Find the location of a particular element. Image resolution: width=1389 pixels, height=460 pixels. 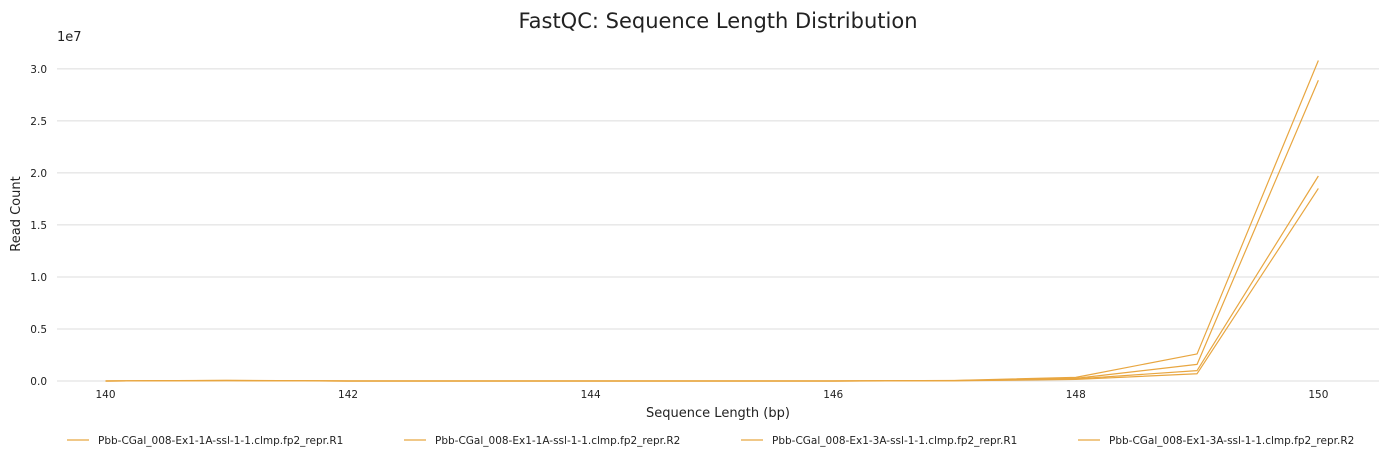

y-tick-label: 0.5 is located at coordinates (38, 330).